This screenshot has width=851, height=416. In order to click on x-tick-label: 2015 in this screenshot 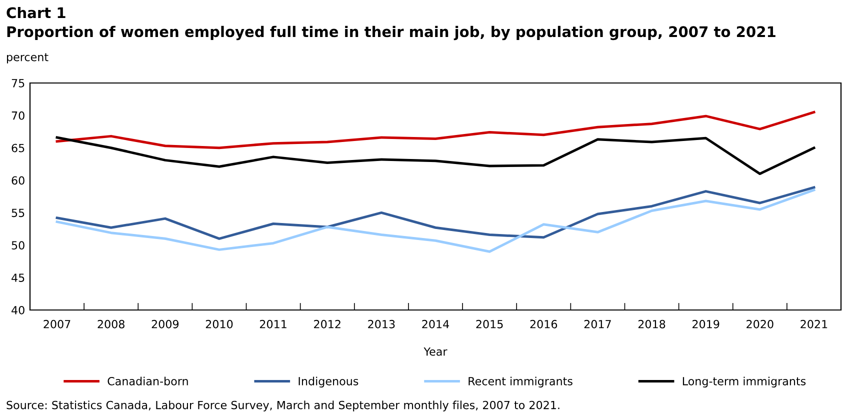, I will do `click(489, 324)`.